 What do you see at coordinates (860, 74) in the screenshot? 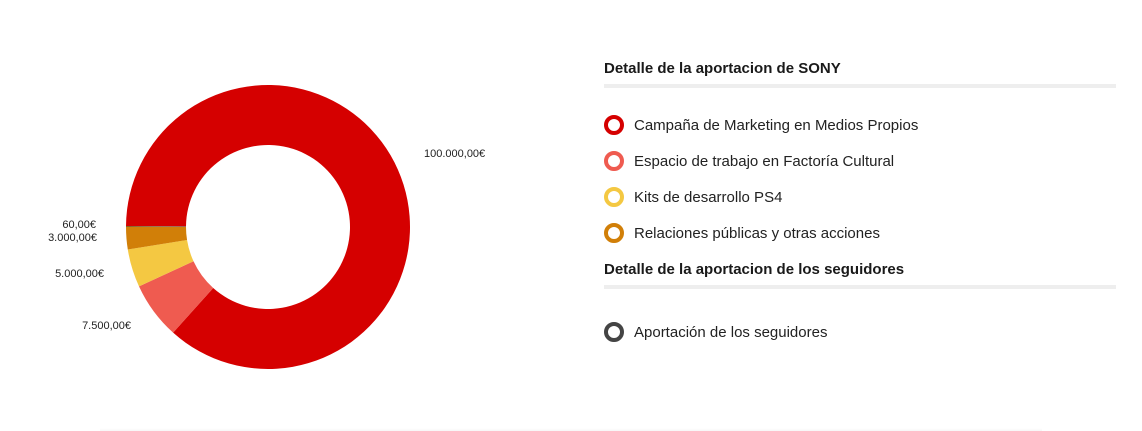
I see `legend-heading-sony: Detalle de la aportacion de SONY` at bounding box center [860, 74].